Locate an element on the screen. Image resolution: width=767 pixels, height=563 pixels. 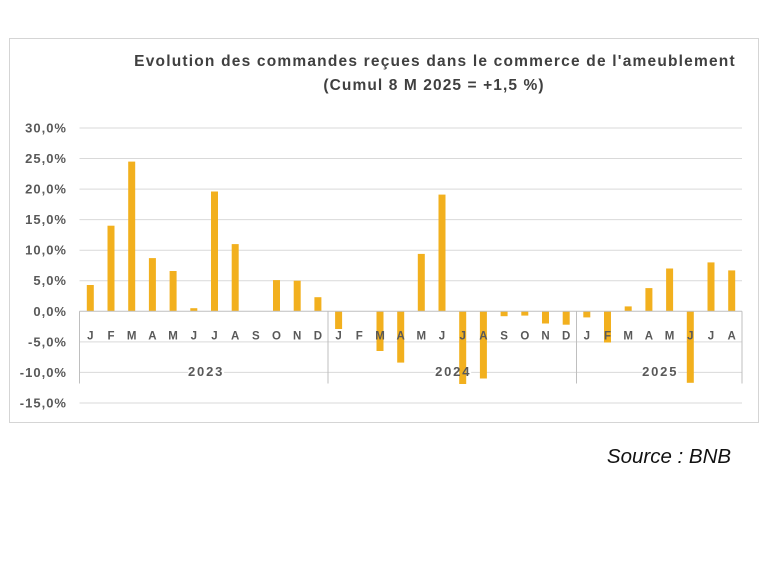
svg-text: -10,0% is located at coordinates (43, 372).